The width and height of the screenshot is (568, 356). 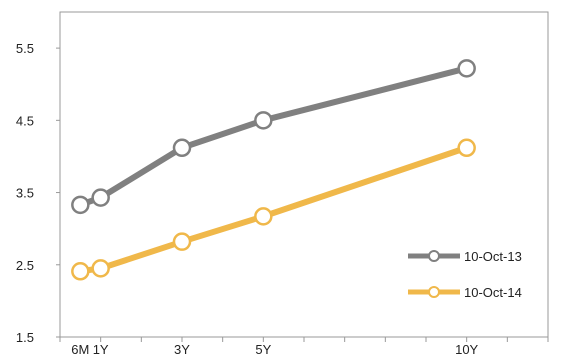 What do you see at coordinates (25, 265) in the screenshot?
I see `y-tick-label: 2.5` at bounding box center [25, 265].